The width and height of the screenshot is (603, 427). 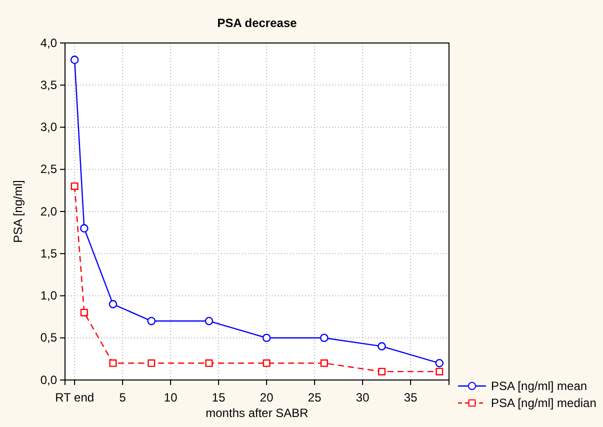 I want to click on x-axis-title: months after SABR, so click(x=257, y=413).